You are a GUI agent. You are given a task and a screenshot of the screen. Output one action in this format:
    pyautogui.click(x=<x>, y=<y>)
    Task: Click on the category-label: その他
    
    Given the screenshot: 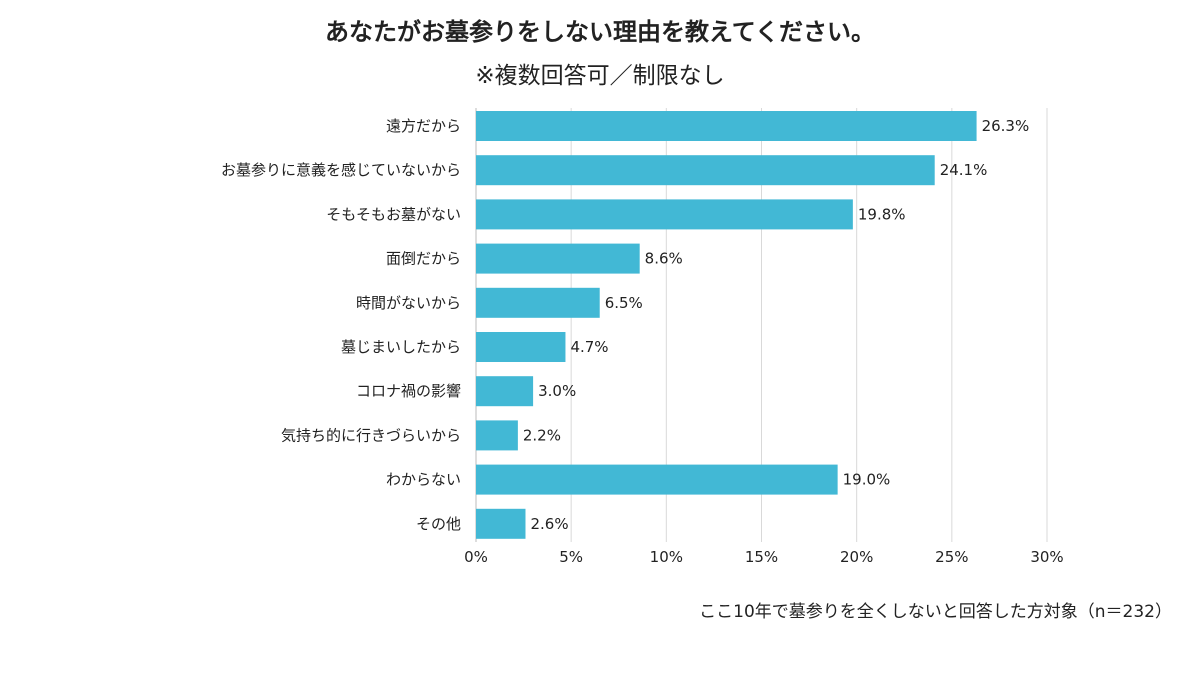 What is the action you would take?
    pyautogui.click(x=438, y=524)
    